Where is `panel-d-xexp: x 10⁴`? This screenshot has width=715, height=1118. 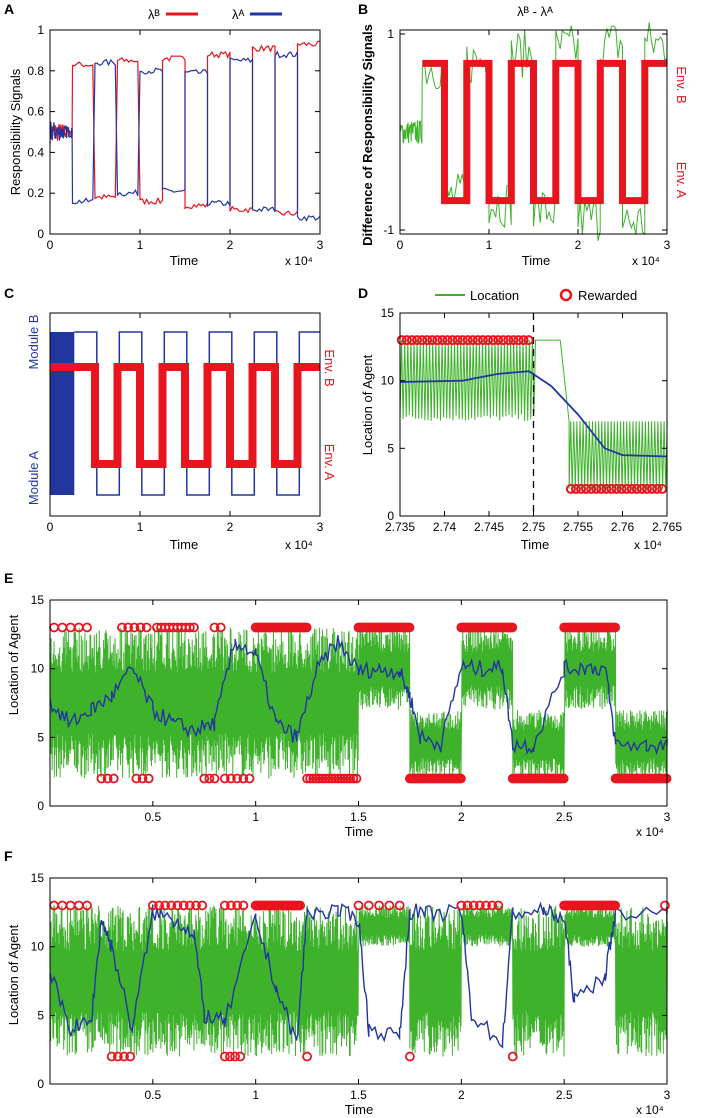
panel-d-xexp: x 10⁴ is located at coordinates (648, 545).